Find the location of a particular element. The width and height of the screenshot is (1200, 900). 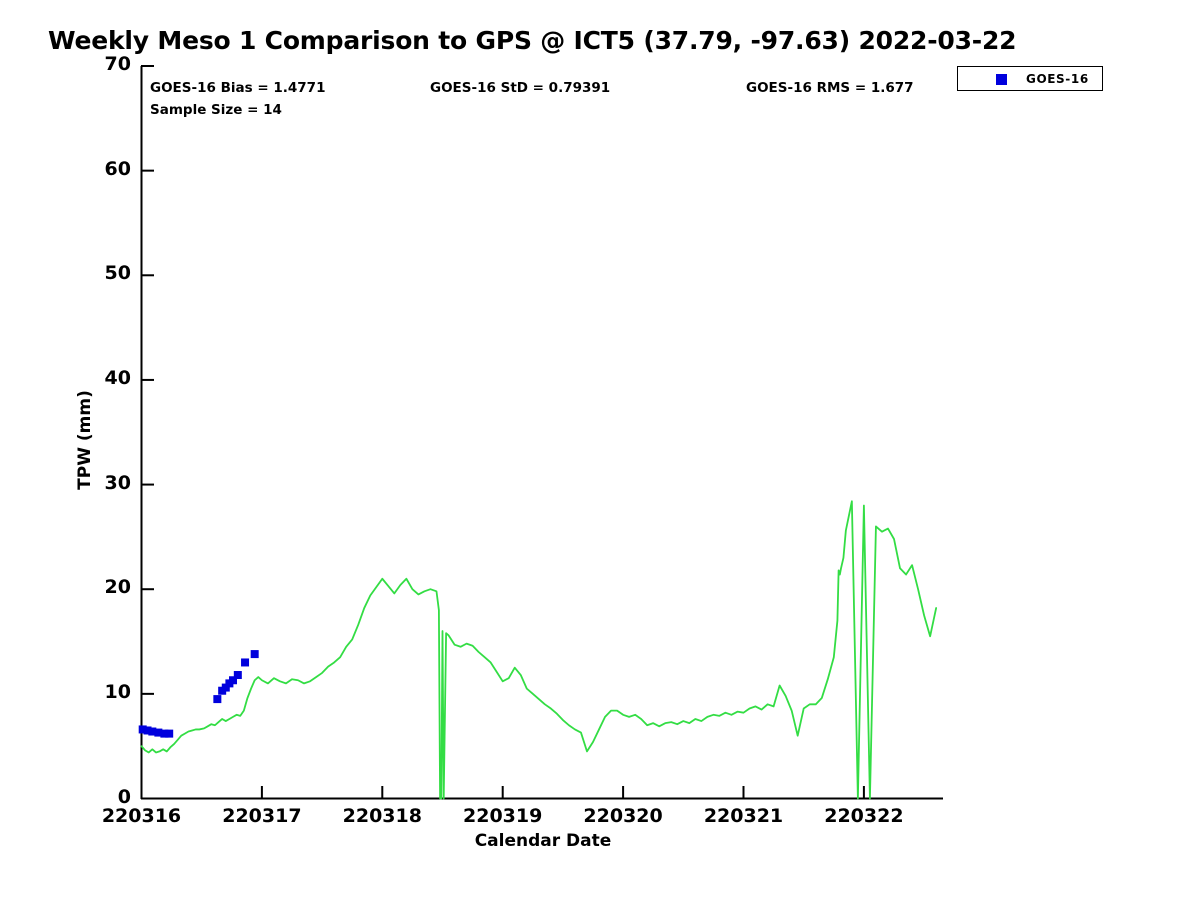

y-tick-label: 70 is located at coordinates (117, 64).